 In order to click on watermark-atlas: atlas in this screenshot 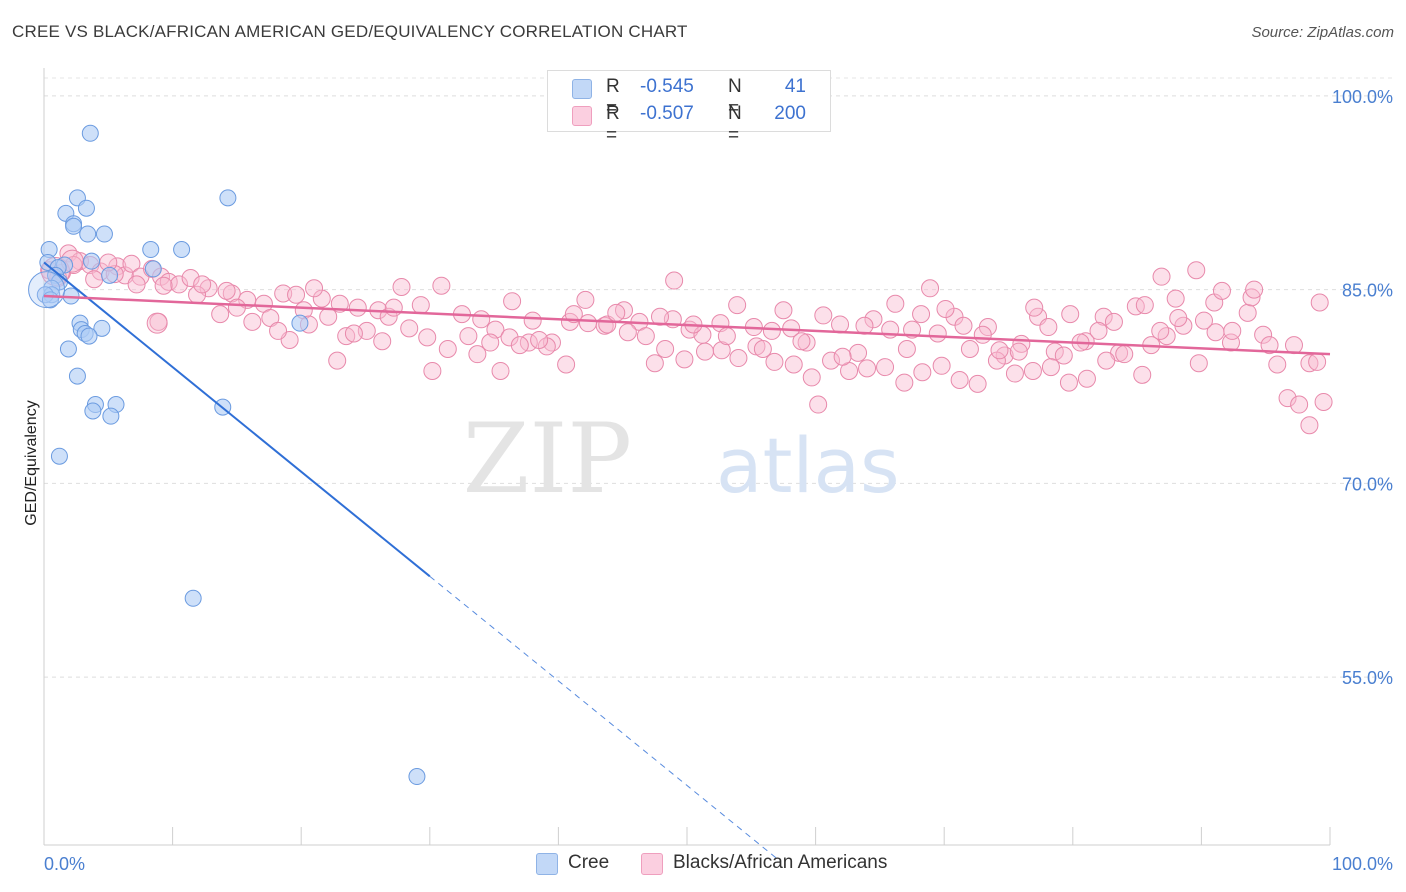, I will do `click(808, 465)`.